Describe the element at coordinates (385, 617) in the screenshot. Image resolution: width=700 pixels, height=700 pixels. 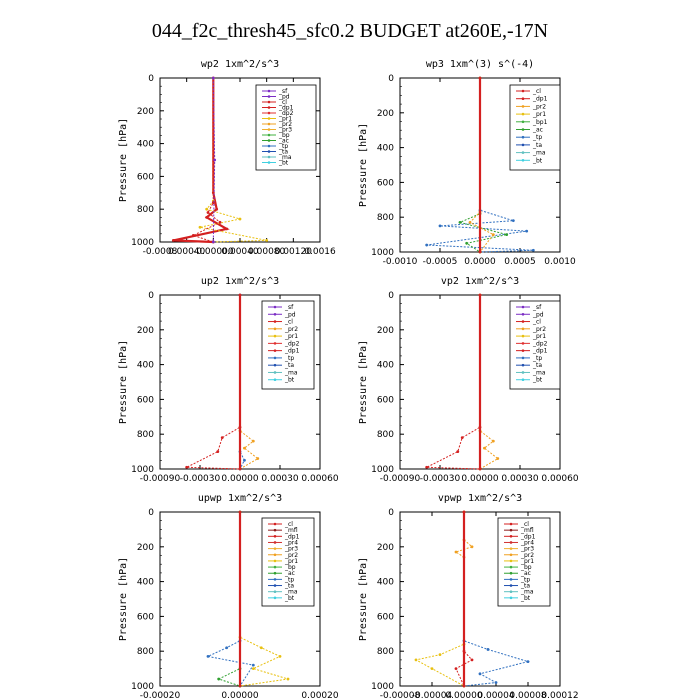
I see `y-tick-label: 600` at that location.